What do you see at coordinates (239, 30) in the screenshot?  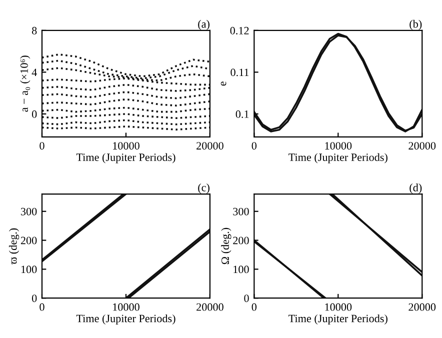 I see `y-tick-label: 0.12` at bounding box center [239, 30].